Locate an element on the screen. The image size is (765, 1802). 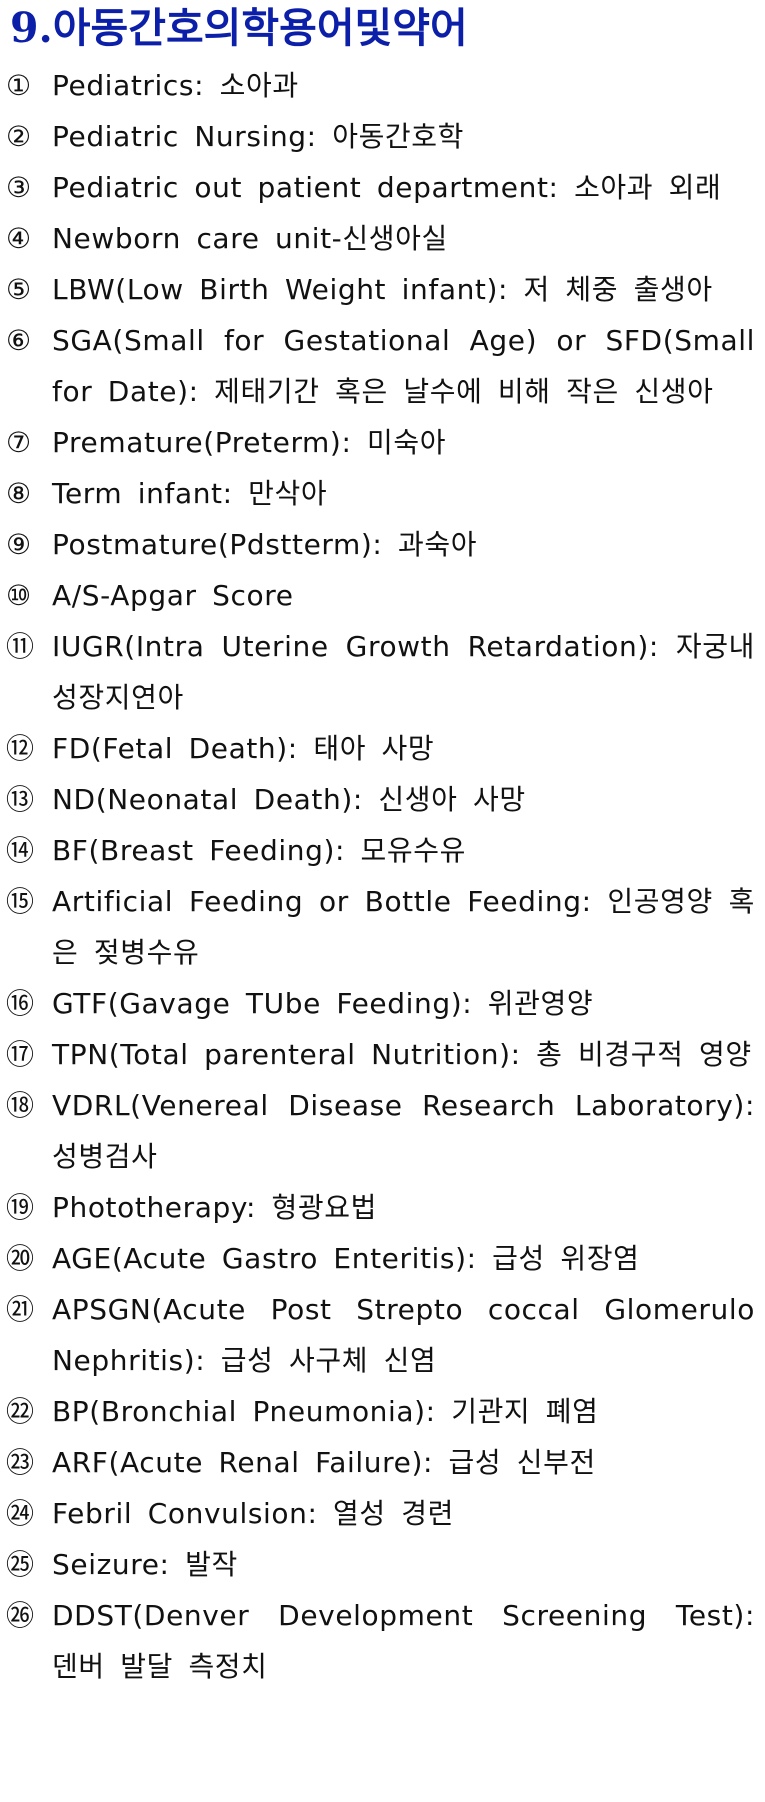
item-text: AGE(Acute Gastro Enteritis): 급성 위장염 is located at coordinates (346, 1258).